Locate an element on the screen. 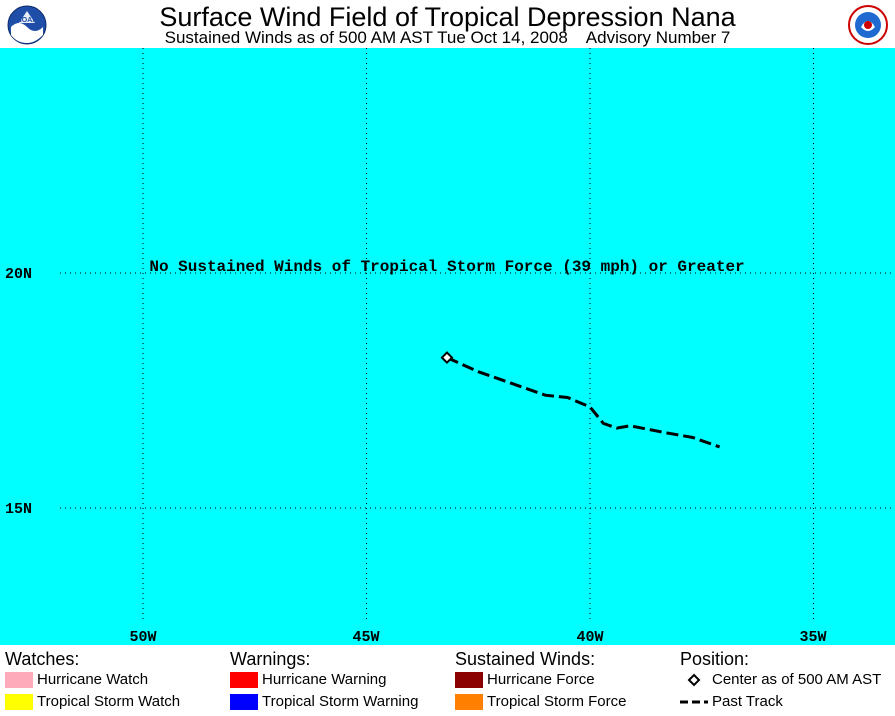  legend-tropical-storm-force: Tropical Storm Force is located at coordinates (540, 703).